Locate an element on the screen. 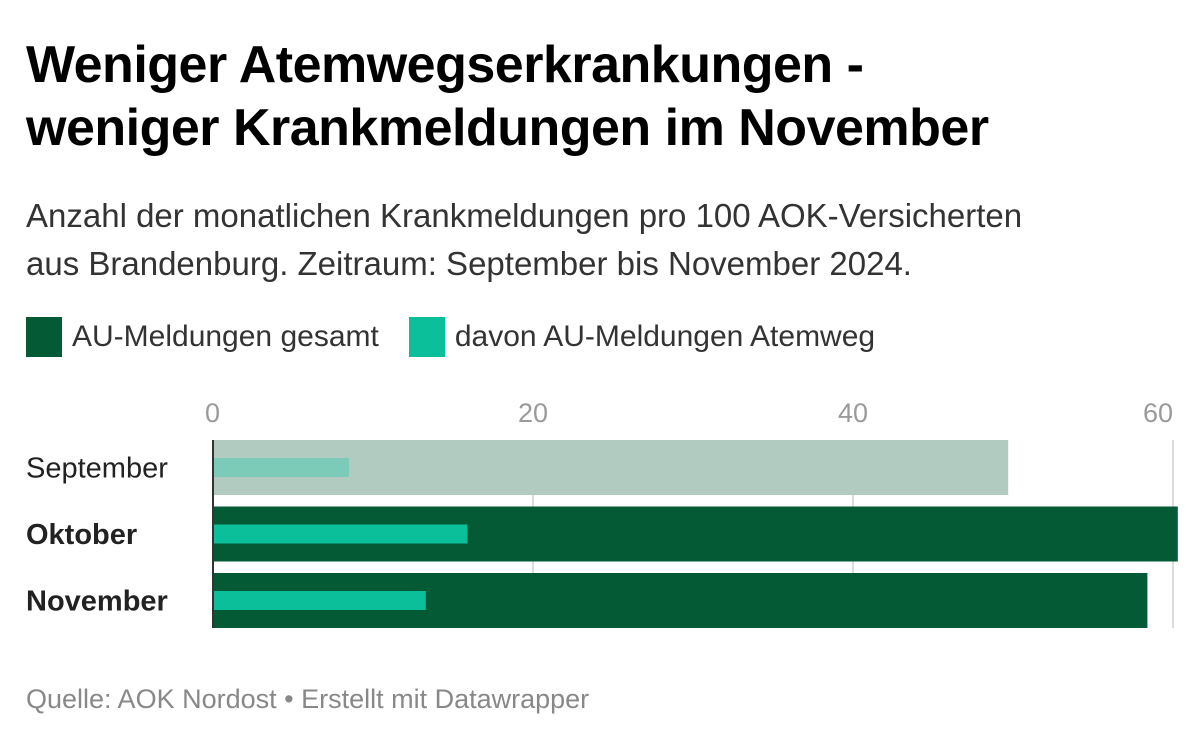  legend-item-total: AU-Meldungen gesamt is located at coordinates (202, 337).